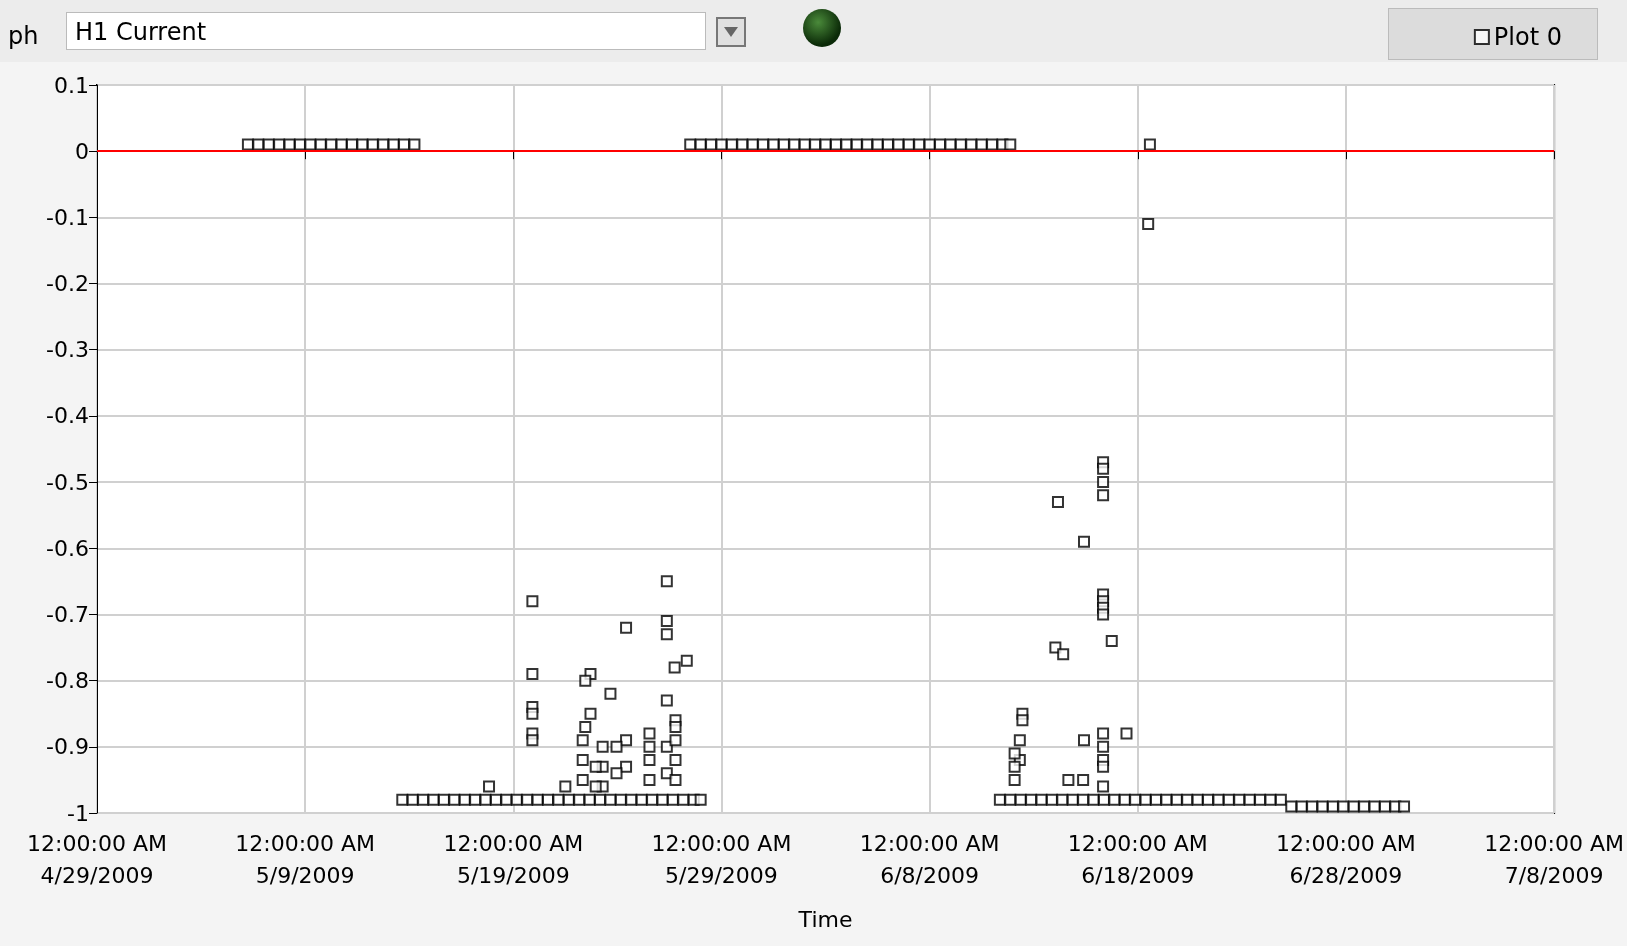 The image size is (1627, 946). Describe the element at coordinates (305, 859) in the screenshot. I see `x-tick-label: 12:00:00 AM 5/9/2009` at that location.